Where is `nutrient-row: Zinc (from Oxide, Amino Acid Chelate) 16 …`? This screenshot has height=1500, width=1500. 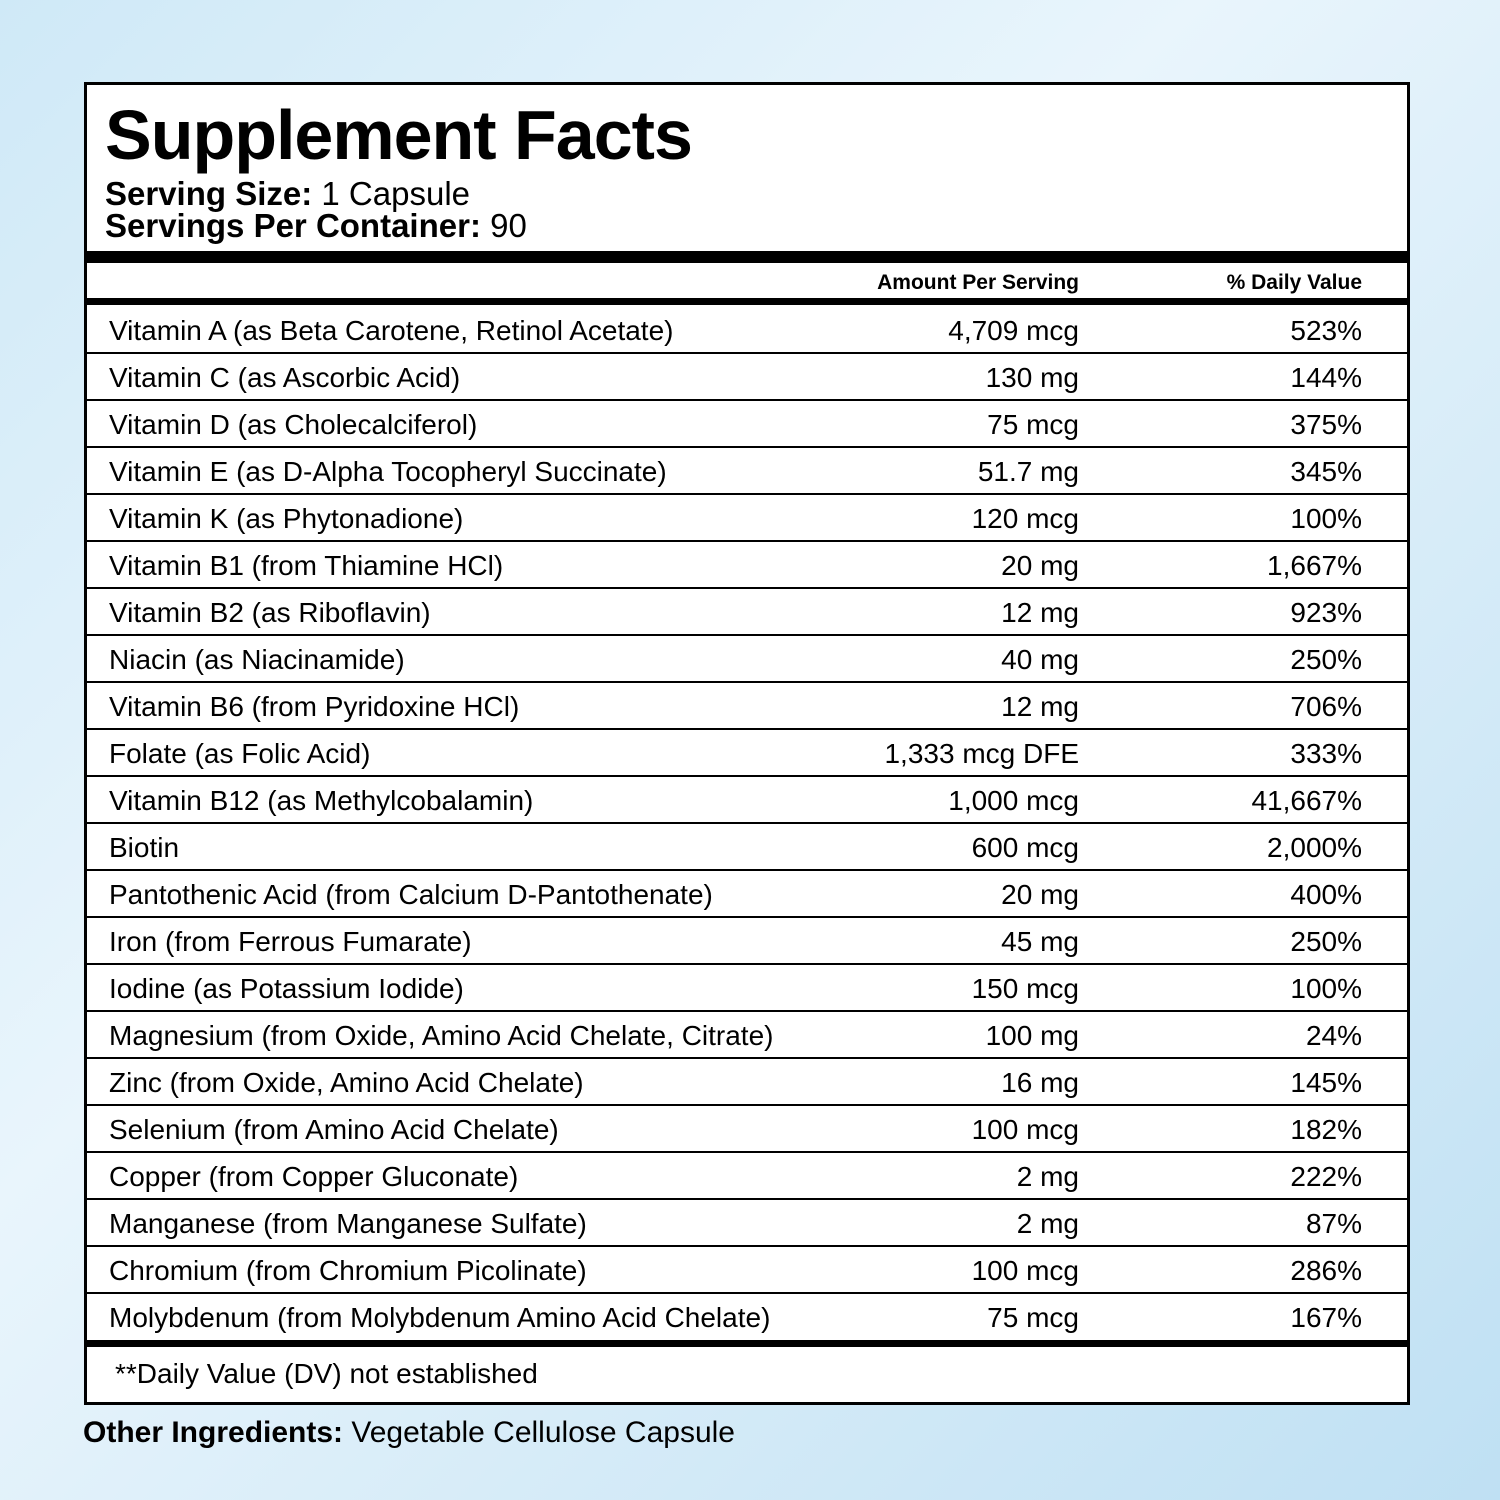 nutrient-row: Zinc (from Oxide, Amino Acid Chelate) 16 … is located at coordinates (747, 1082).